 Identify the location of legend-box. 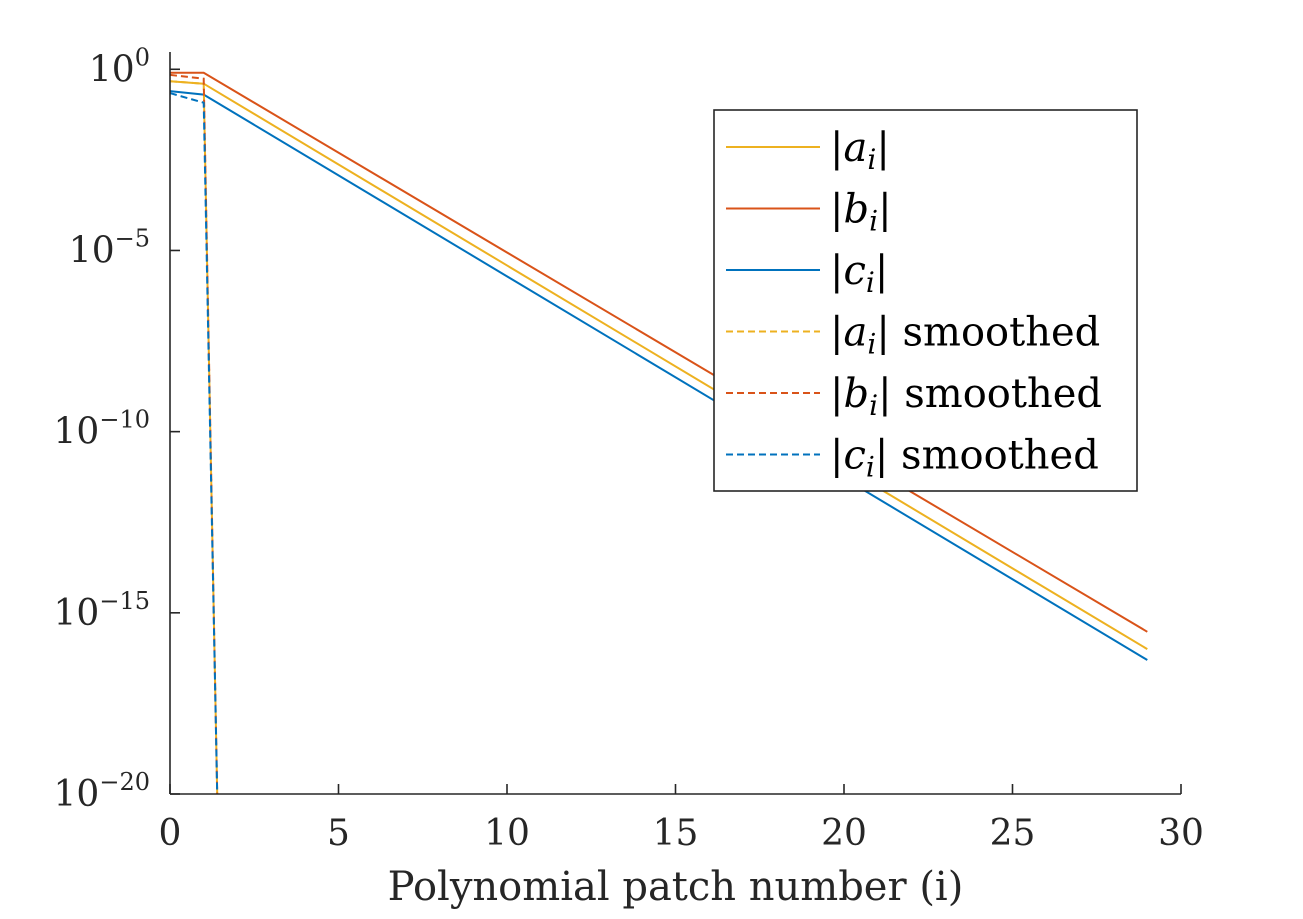
(925, 300).